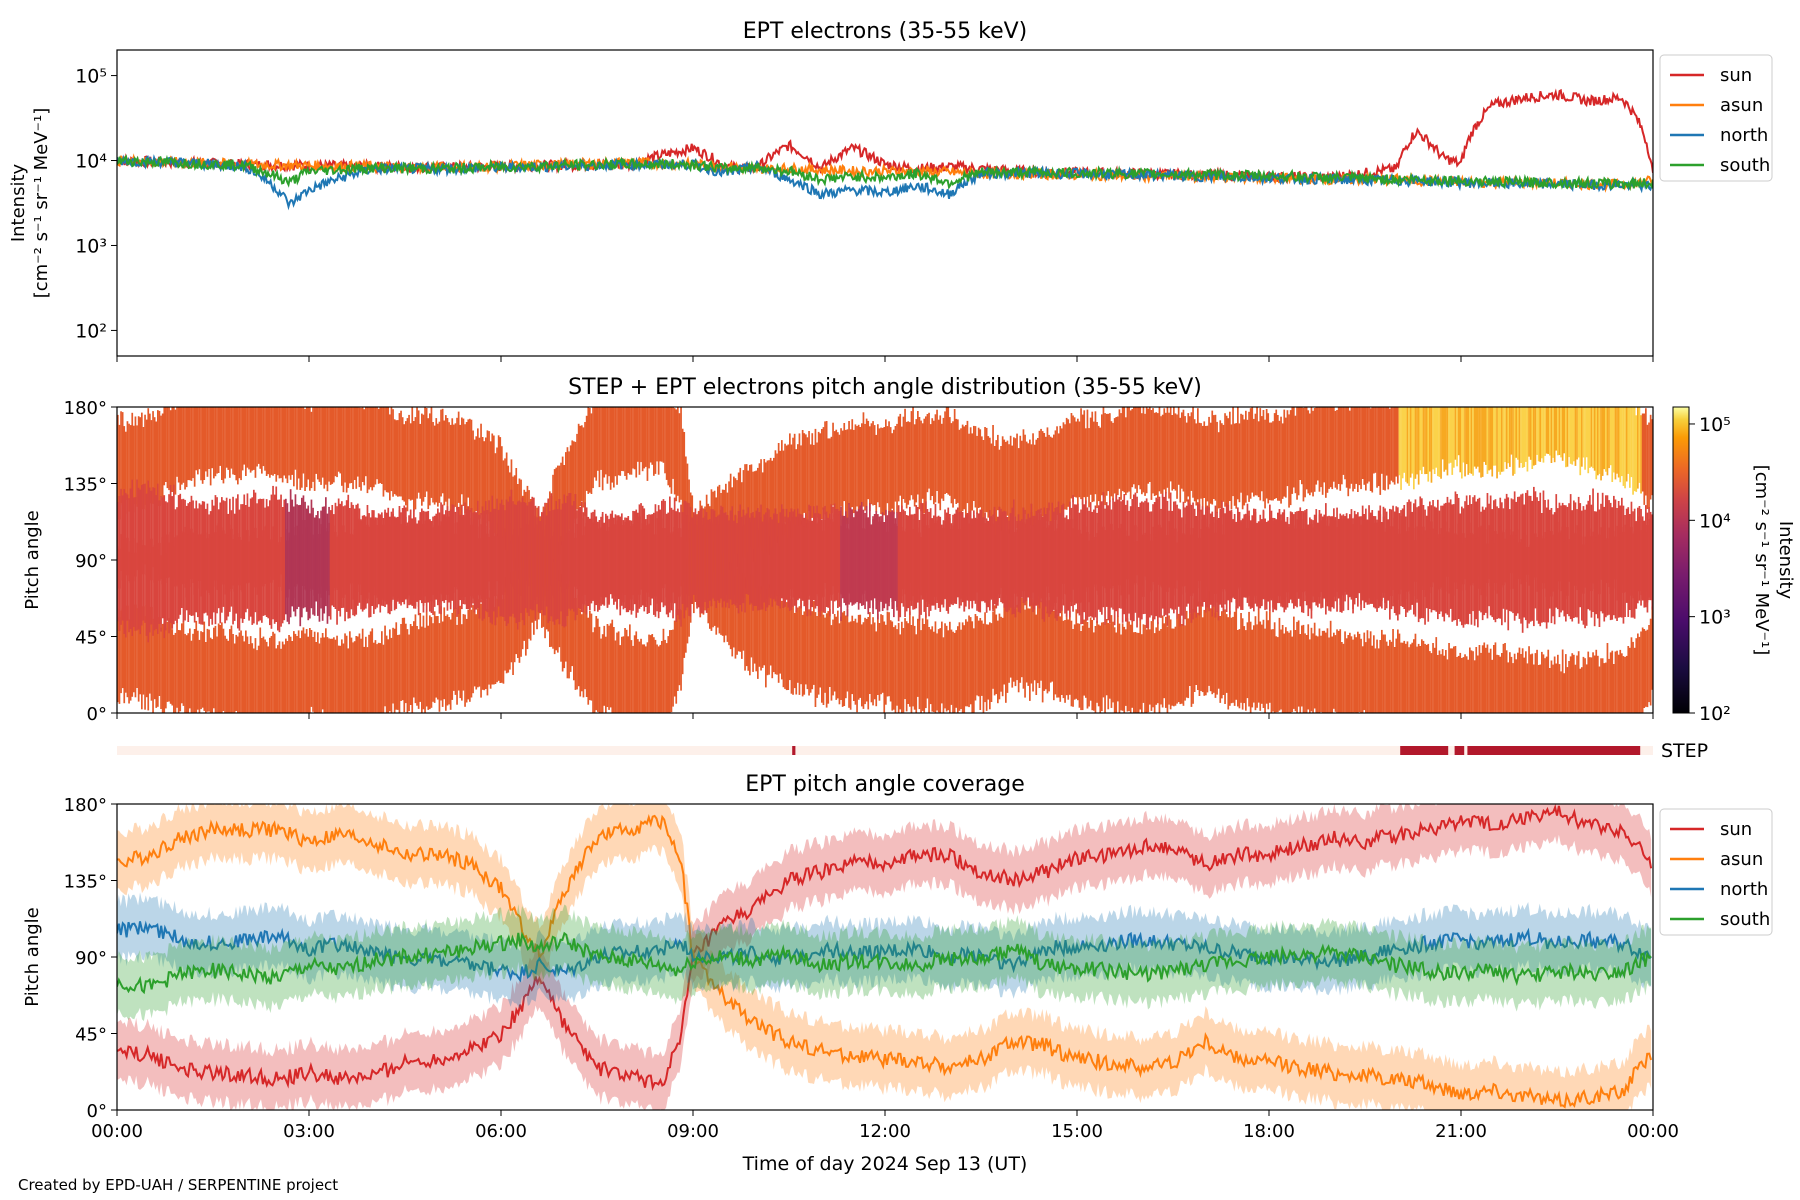  Describe the element at coordinates (18, 202) in the screenshot. I see `intensity-ylabel: Intensity` at that location.